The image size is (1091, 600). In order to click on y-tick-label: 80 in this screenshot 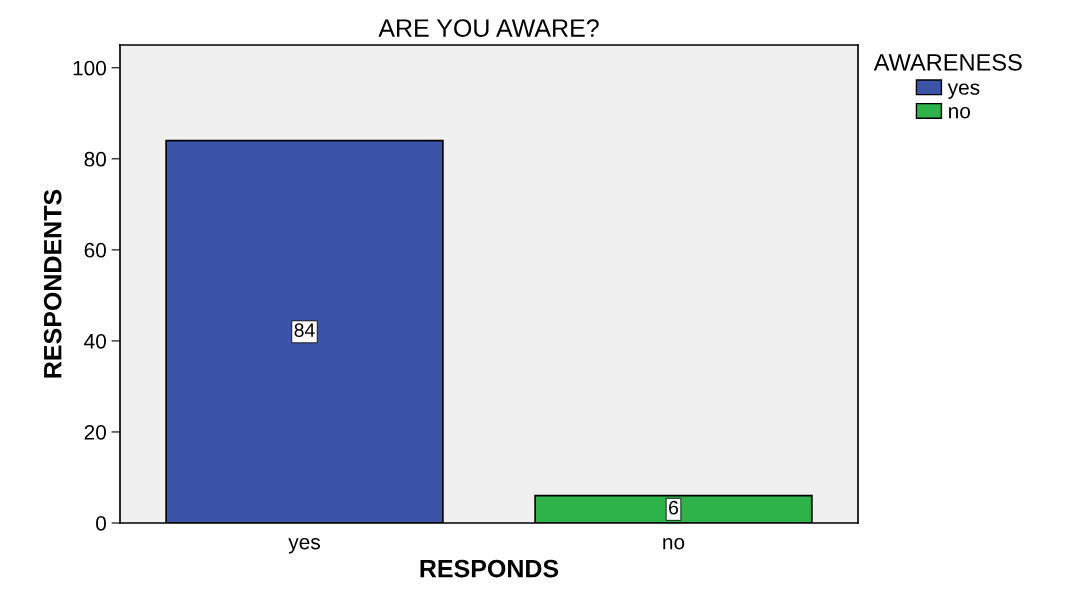, I will do `click(95, 159)`.